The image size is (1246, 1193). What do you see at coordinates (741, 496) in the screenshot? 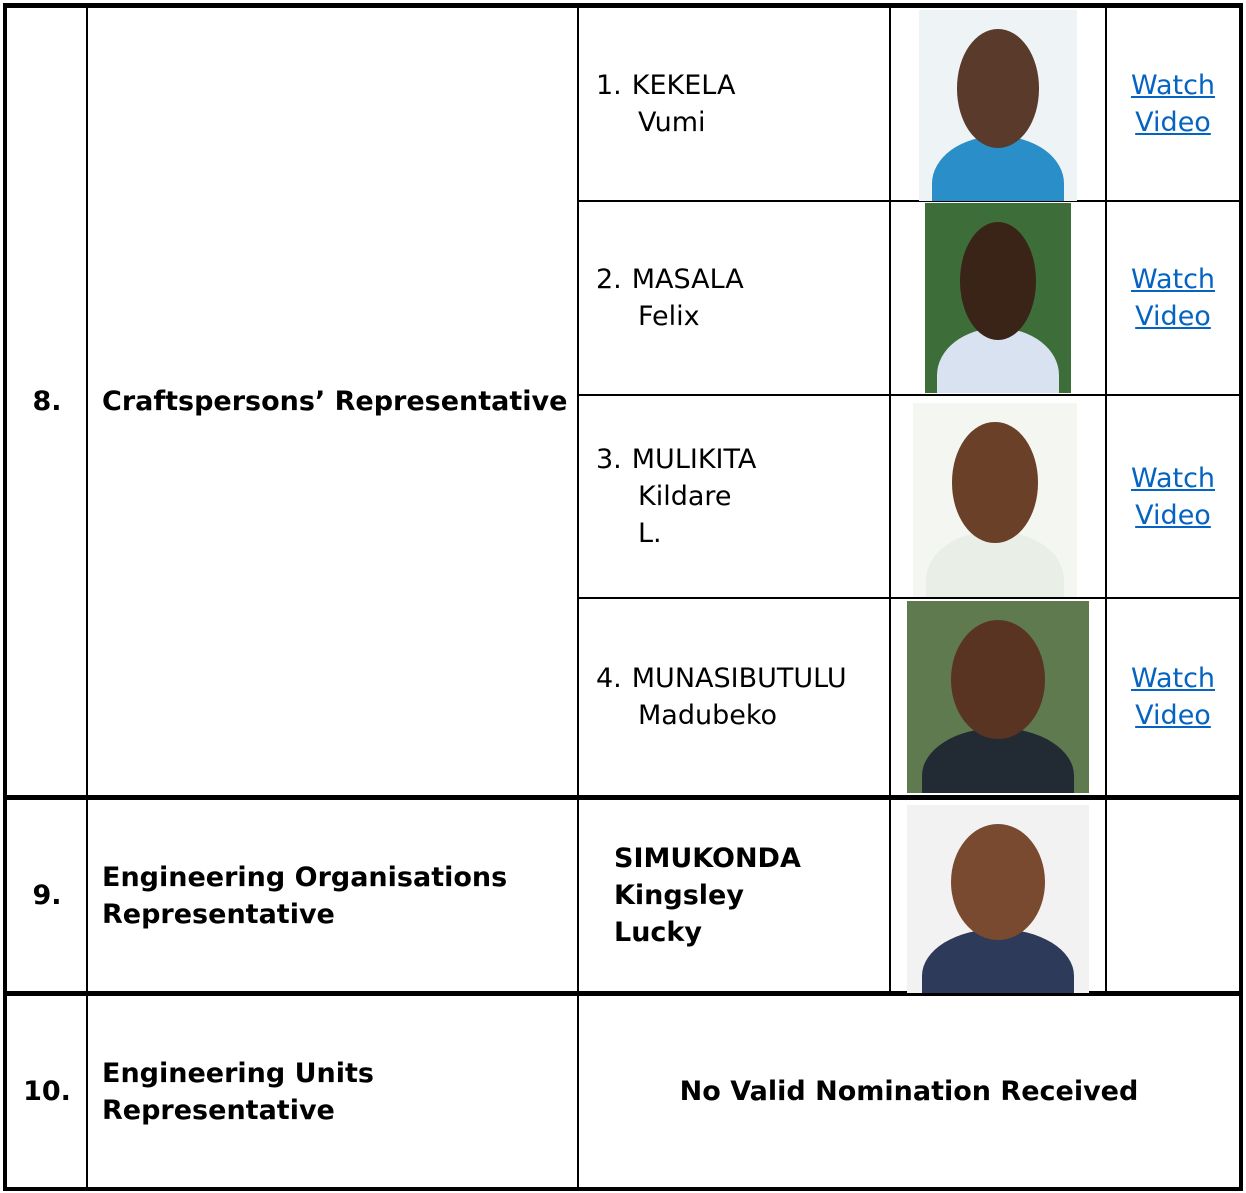
I see `candidate-name: 3. MULIKITA Kildare L.` at bounding box center [741, 496].